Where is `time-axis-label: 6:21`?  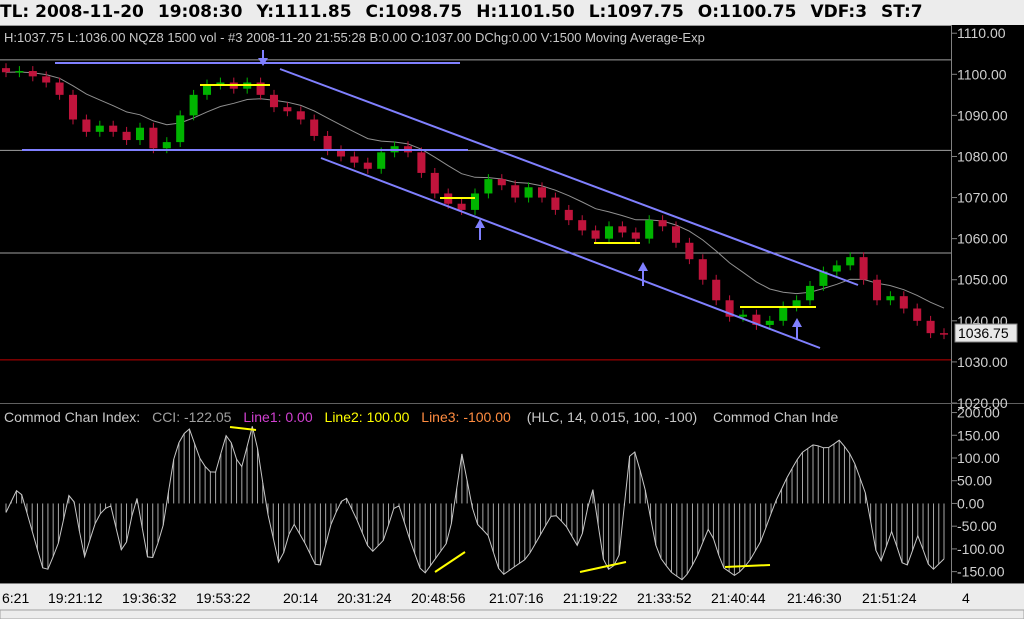 time-axis-label: 6:21 is located at coordinates (15, 598).